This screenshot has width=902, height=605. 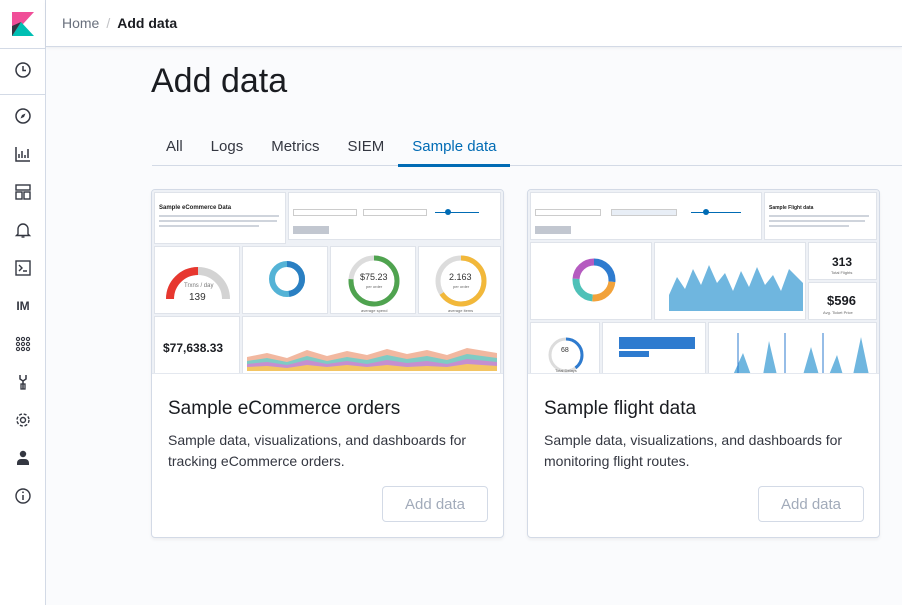 I want to click on user-icon, so click(x=23, y=458).